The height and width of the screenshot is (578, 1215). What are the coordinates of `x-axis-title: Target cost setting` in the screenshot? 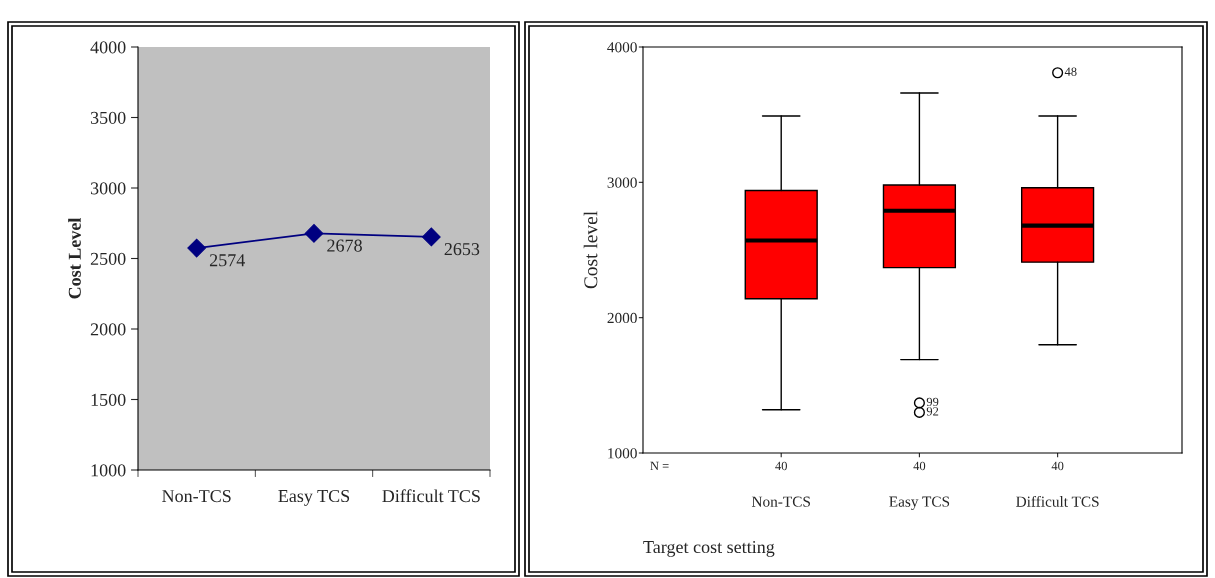 It's located at (709, 548).